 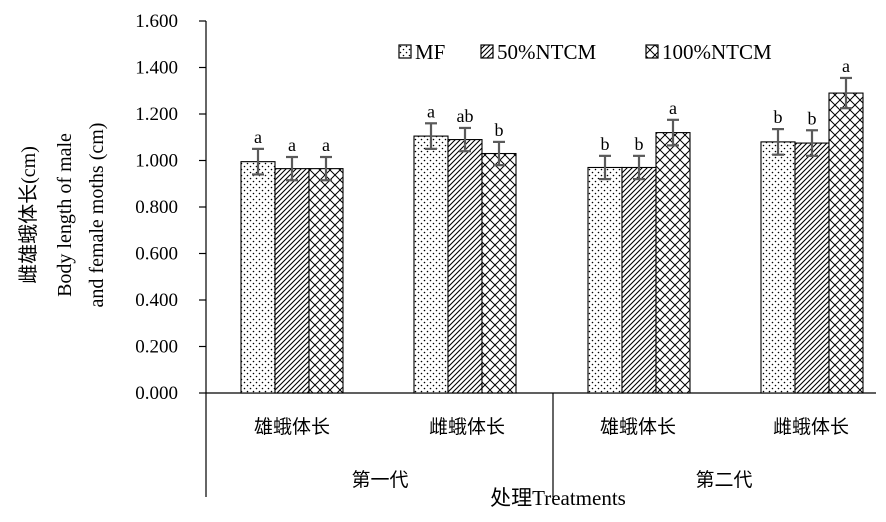 What do you see at coordinates (156, 21) in the screenshot?
I see `y-tick-label: 1.600` at bounding box center [156, 21].